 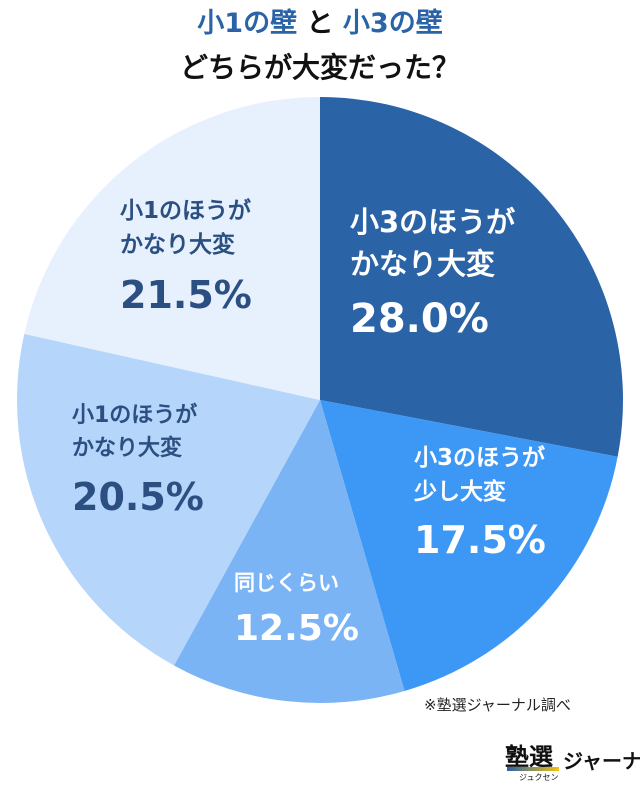 I want to click on slice-value-label: 12.5%, so click(x=296, y=628).